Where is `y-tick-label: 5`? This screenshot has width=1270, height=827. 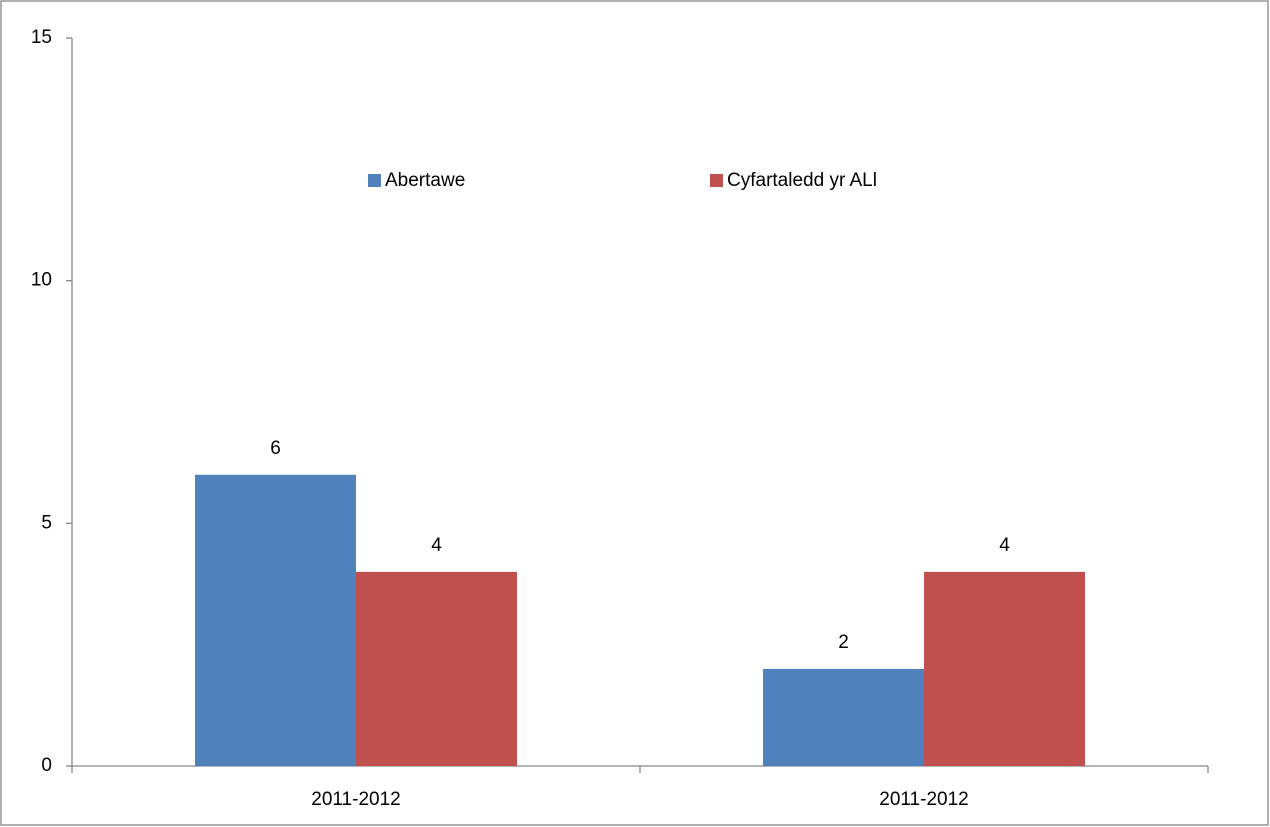 y-tick-label: 5 is located at coordinates (46, 522).